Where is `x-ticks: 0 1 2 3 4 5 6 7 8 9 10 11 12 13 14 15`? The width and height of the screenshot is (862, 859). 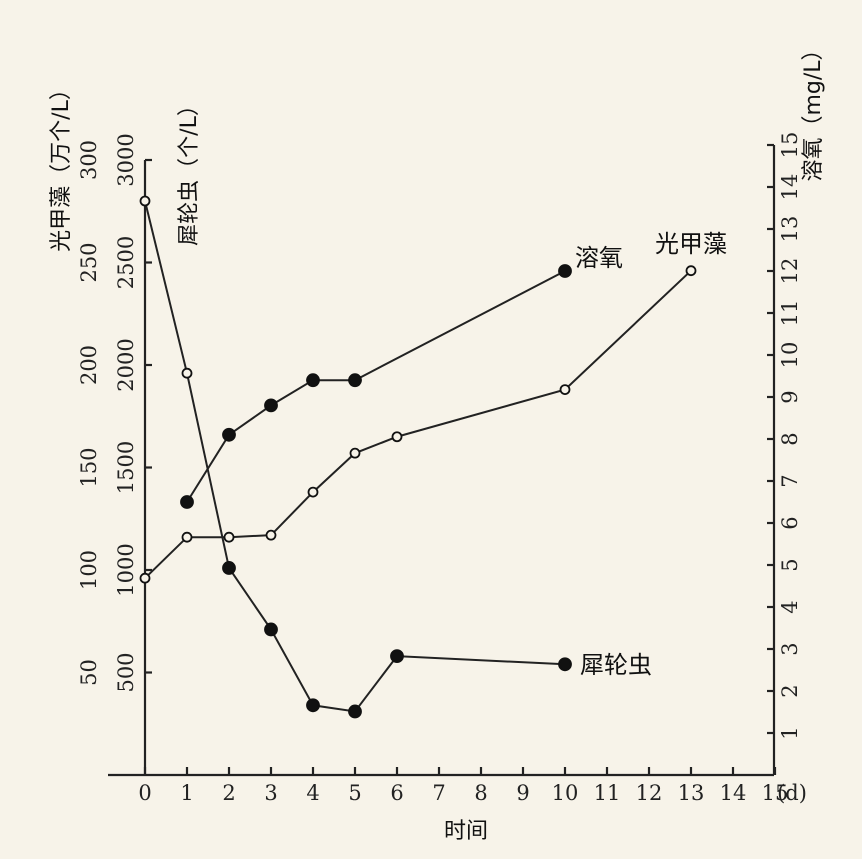
x-ticks: 0 1 2 3 4 5 6 7 8 9 10 11 12 13 14 15 is located at coordinates (463, 786).